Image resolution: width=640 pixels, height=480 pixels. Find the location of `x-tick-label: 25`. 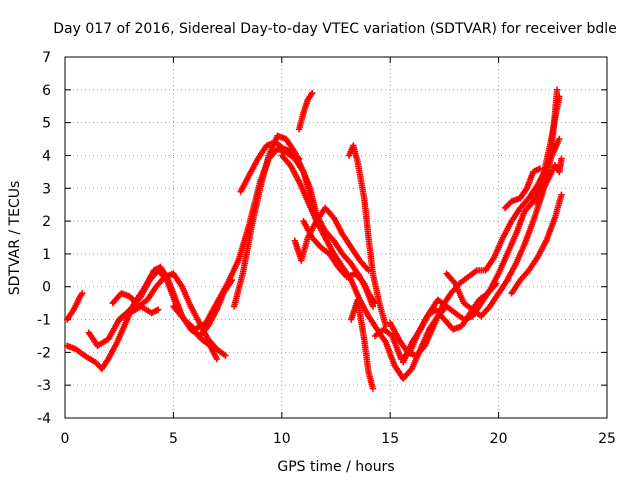

x-tick-label: 25 is located at coordinates (607, 439).